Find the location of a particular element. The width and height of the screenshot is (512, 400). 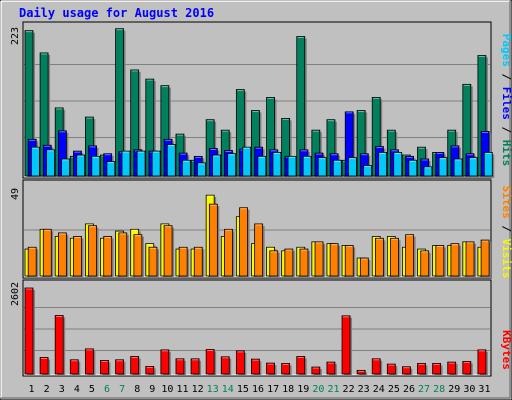

bar-pages-day-12-fill is located at coordinates (201, 169).